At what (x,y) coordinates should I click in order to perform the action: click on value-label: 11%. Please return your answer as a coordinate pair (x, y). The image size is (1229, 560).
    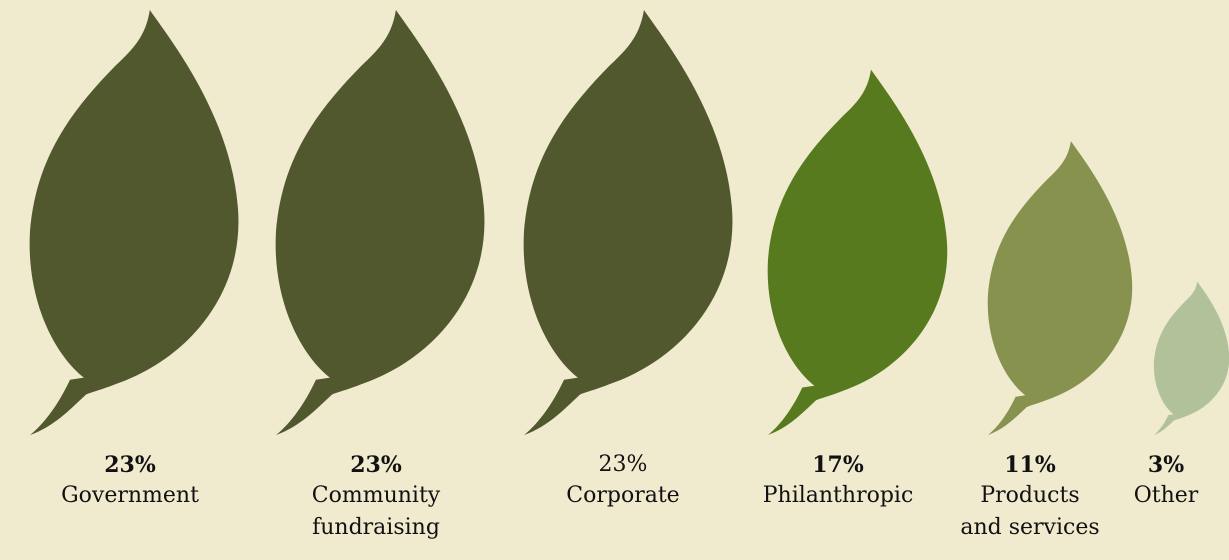
    Looking at the image, I should click on (1030, 465).